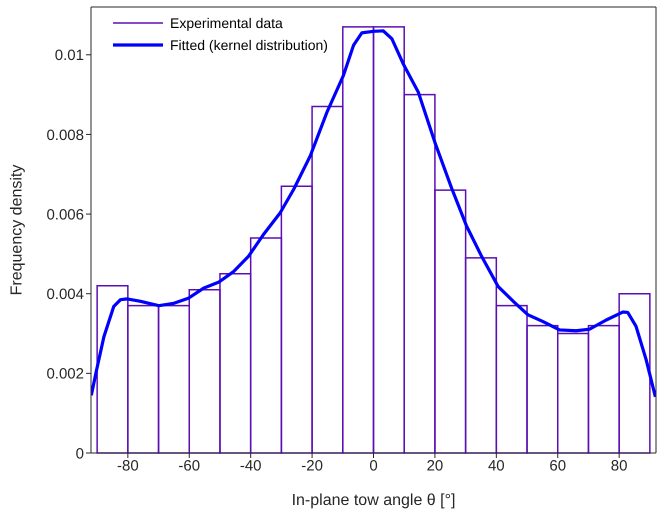 This screenshot has width=664, height=509. Describe the element at coordinates (435, 466) in the screenshot. I see `x-tick-label: 20` at that location.